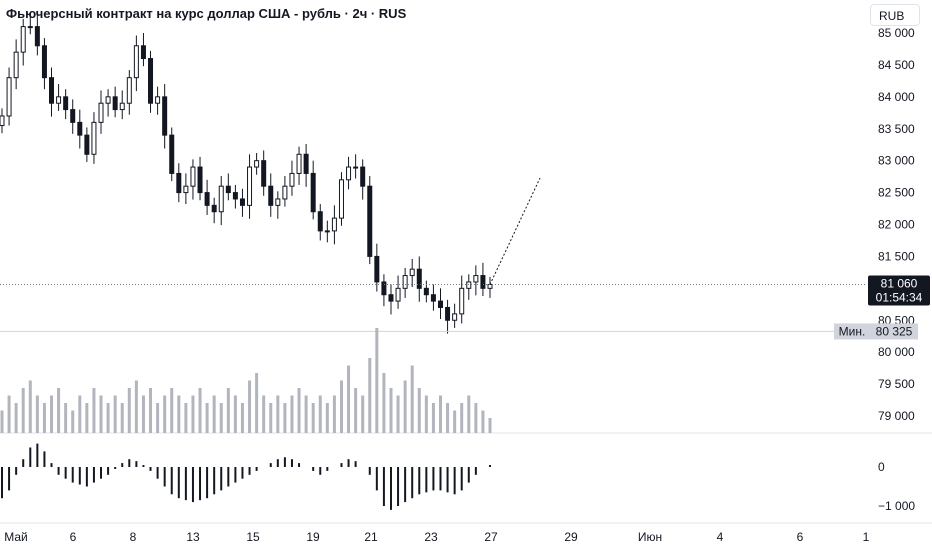 The image size is (932, 550). I want to click on price-tick-label: 82 500, so click(896, 193).